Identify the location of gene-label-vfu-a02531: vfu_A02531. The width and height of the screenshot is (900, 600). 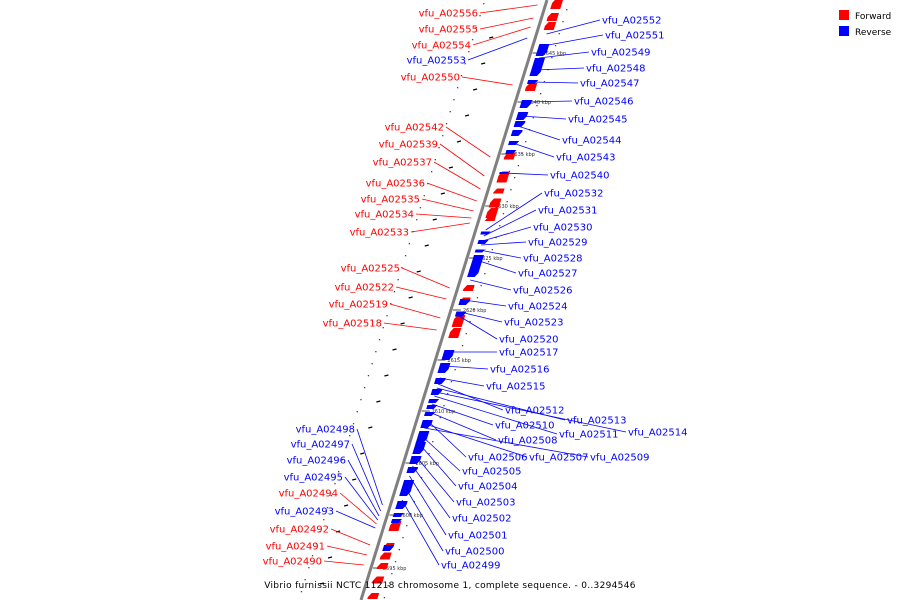
(567, 211).